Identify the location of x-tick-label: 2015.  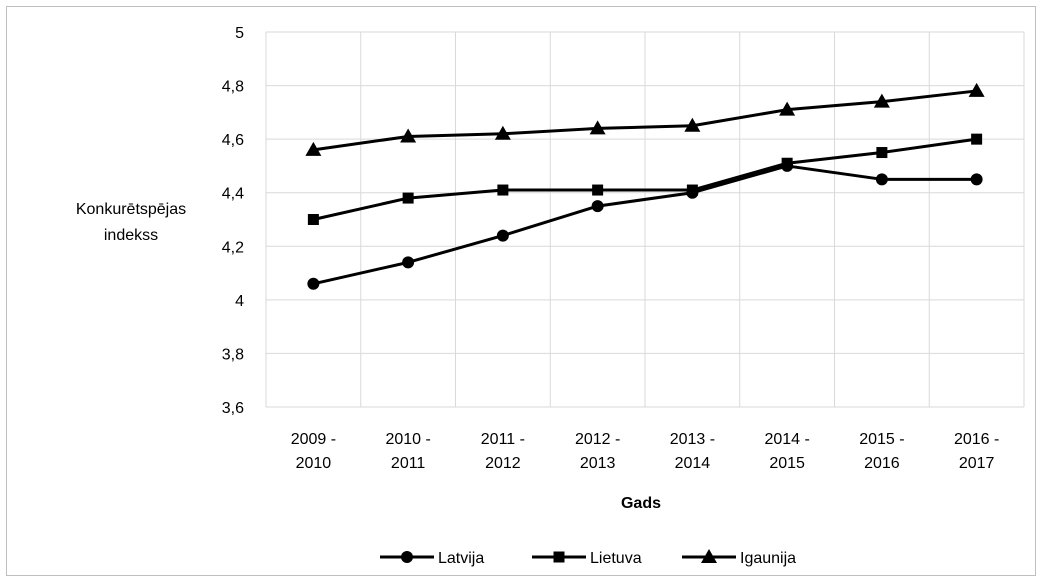
(787, 463).